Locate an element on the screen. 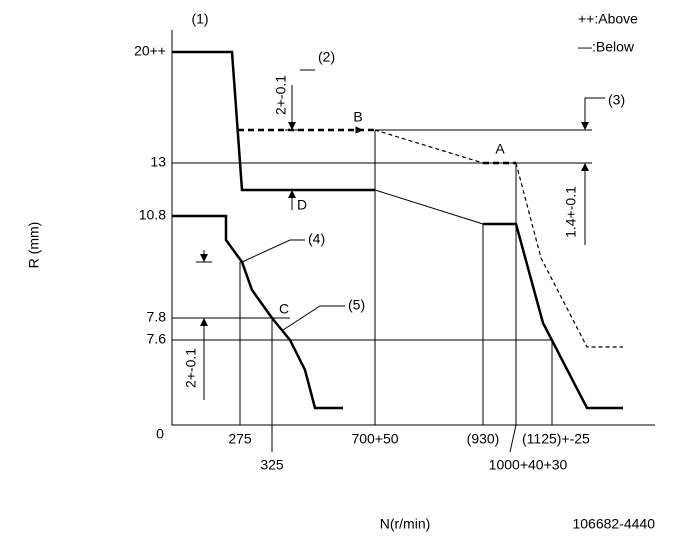  x-tick-label: 325 is located at coordinates (272, 465).